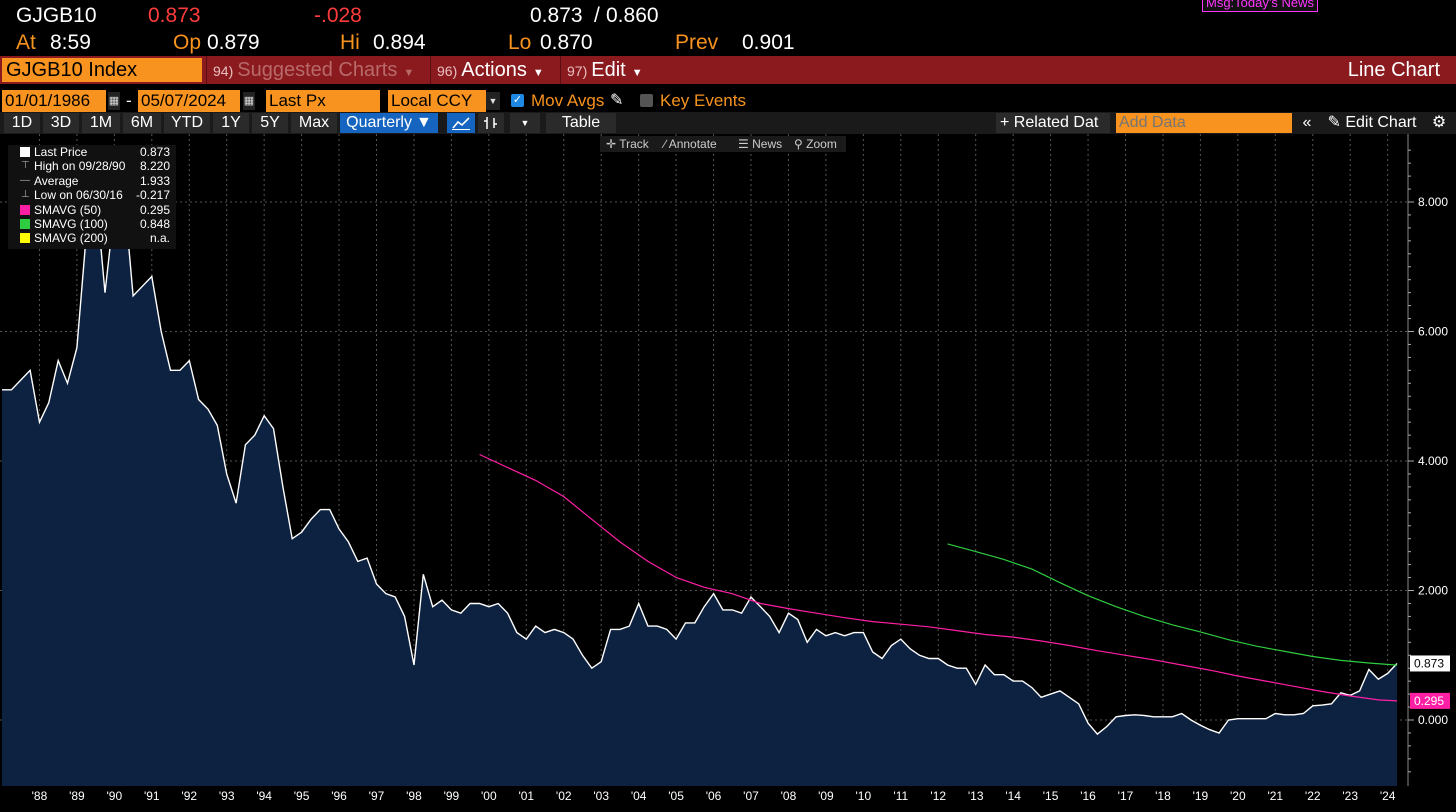  I want to click on x-tick-label: '15, so click(1051, 796).